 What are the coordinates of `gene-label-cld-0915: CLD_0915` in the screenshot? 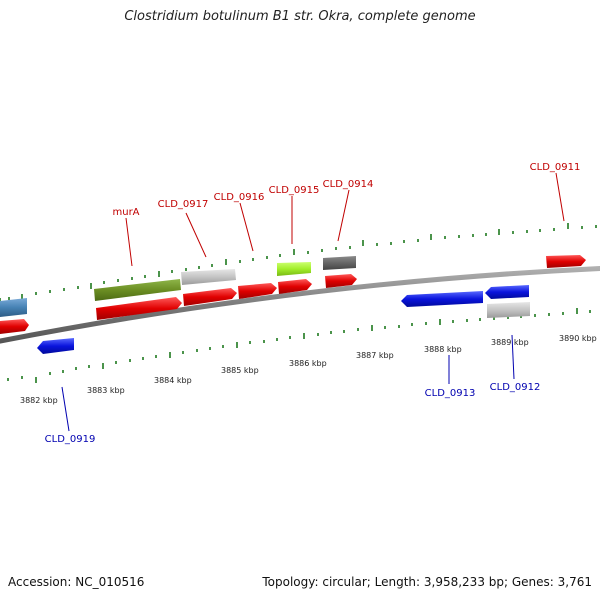 It's located at (294, 190).